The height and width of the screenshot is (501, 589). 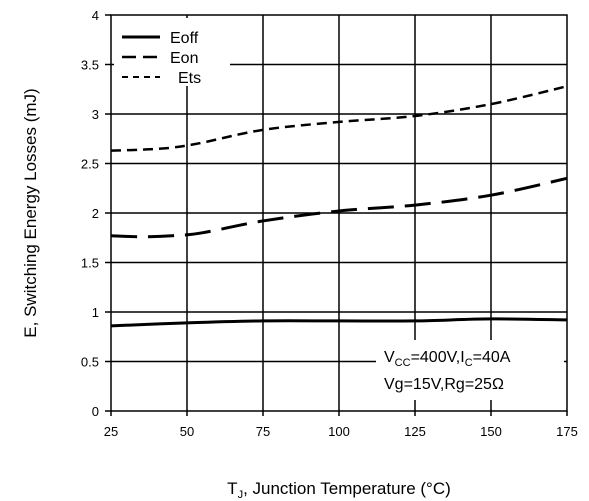 What do you see at coordinates (492, 357) in the screenshot?
I see `annotation-eq2: =40A` at bounding box center [492, 357].